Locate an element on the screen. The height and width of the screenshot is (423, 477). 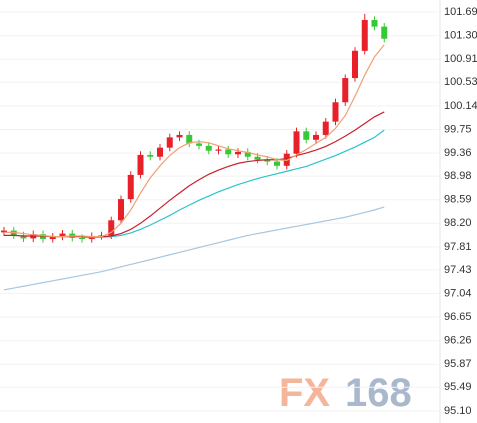
y-tick-label: 97.81 is located at coordinates (458, 247).